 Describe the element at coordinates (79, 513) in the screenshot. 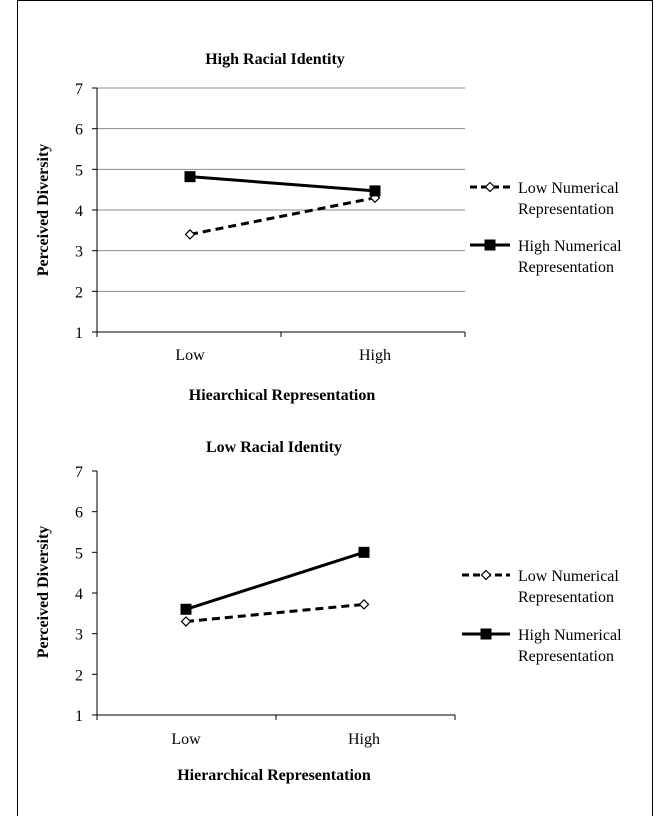

I see `chart2-y-tick-label: 6` at that location.